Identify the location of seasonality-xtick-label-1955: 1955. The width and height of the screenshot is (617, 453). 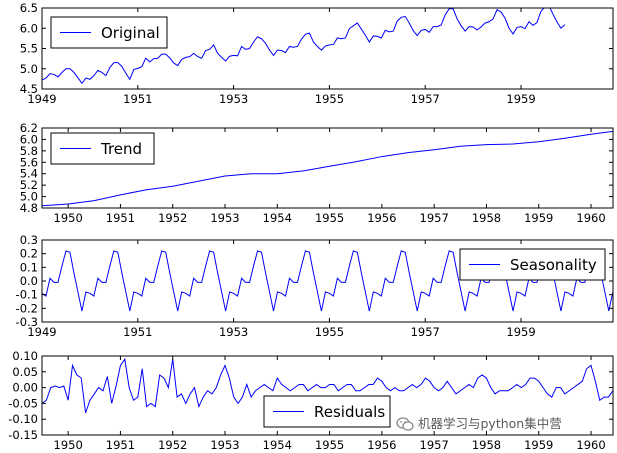
(329, 332).